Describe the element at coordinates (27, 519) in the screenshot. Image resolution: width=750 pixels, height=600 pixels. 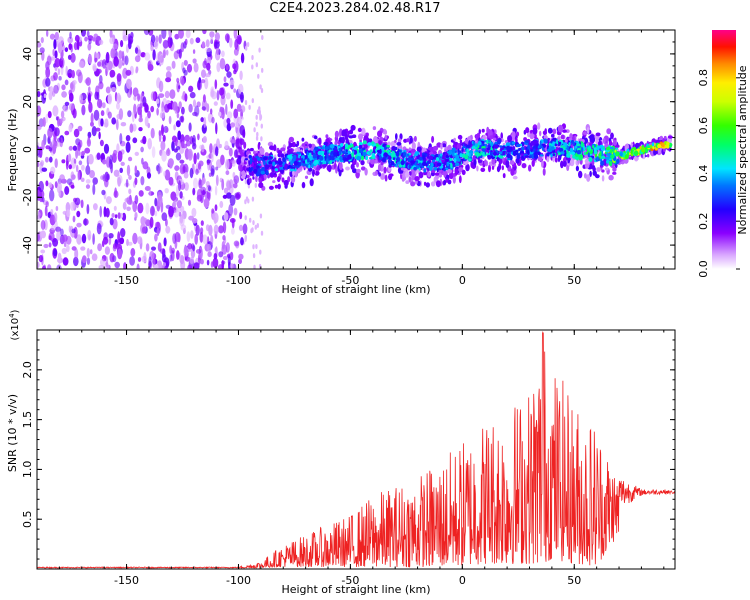
I see `snr-y-tick-label: 0.5` at that location.